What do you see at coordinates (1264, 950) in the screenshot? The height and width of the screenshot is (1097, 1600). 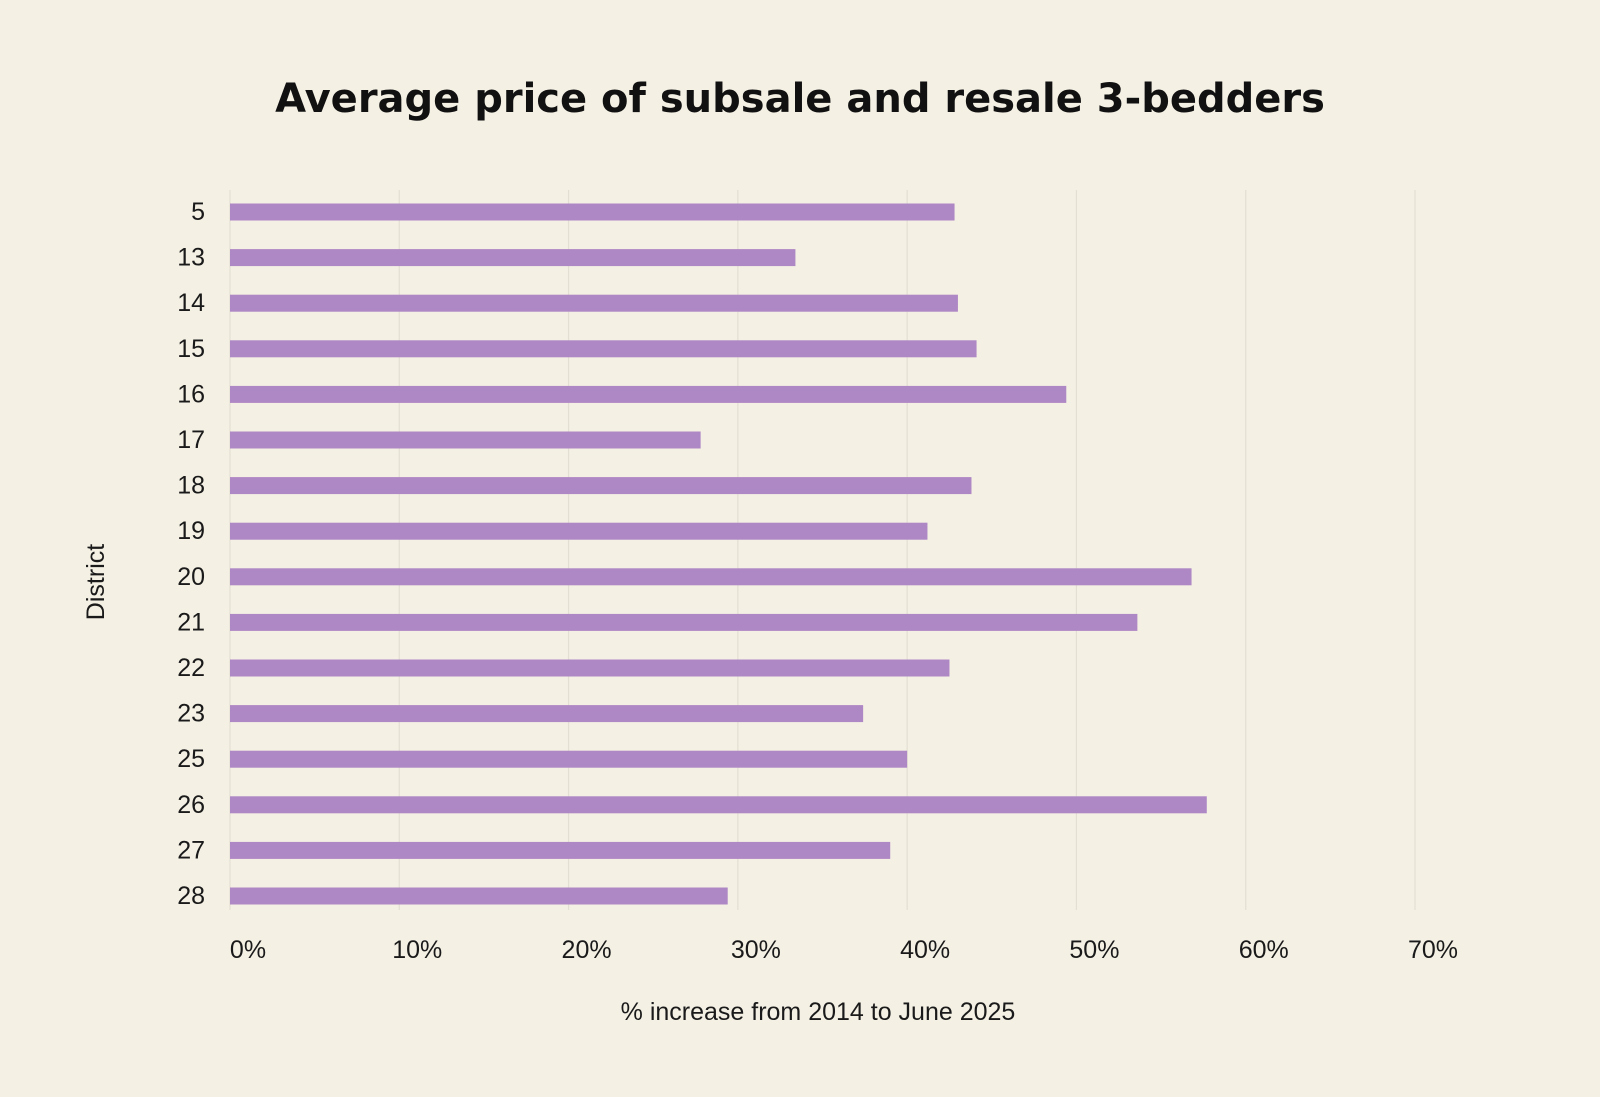 I see `x-tick-label: 60%` at bounding box center [1264, 950].